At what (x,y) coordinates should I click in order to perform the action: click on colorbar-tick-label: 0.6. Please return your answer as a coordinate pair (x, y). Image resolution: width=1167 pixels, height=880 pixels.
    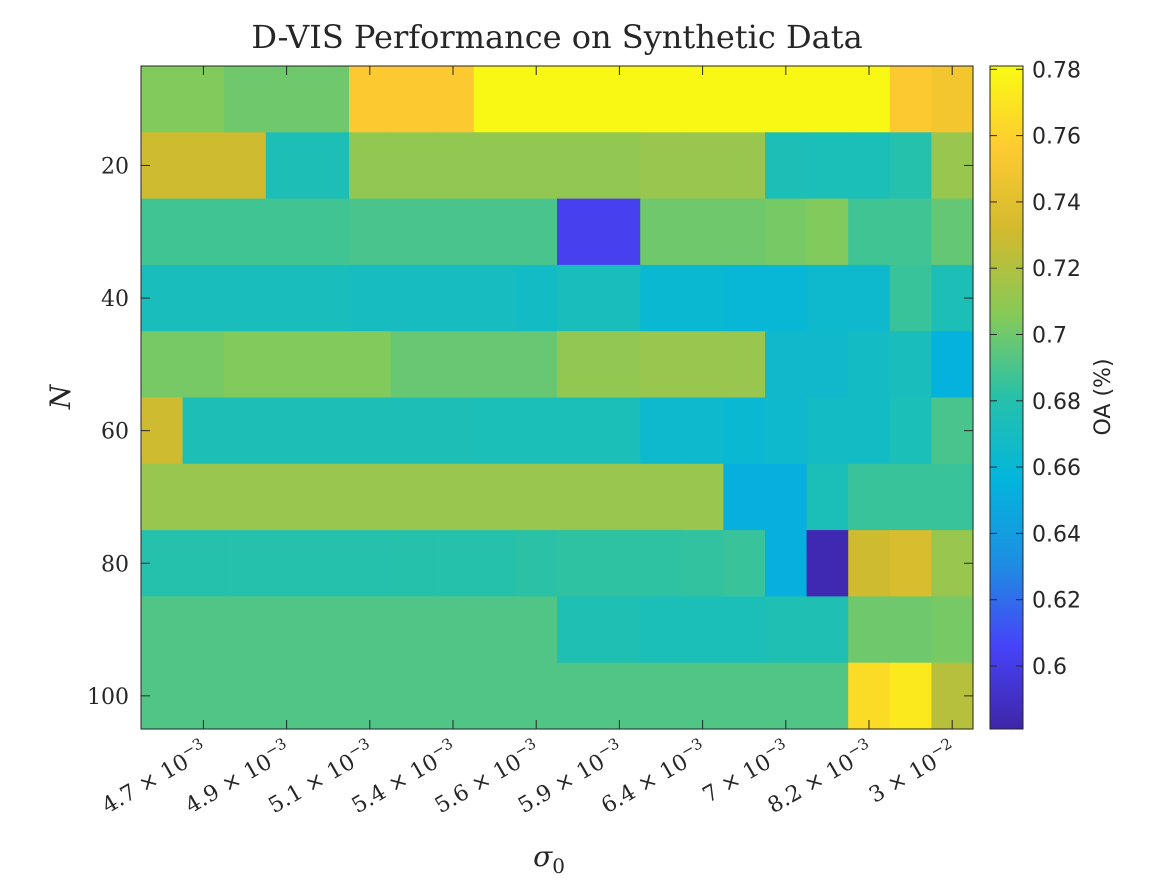
    Looking at the image, I should click on (1049, 667).